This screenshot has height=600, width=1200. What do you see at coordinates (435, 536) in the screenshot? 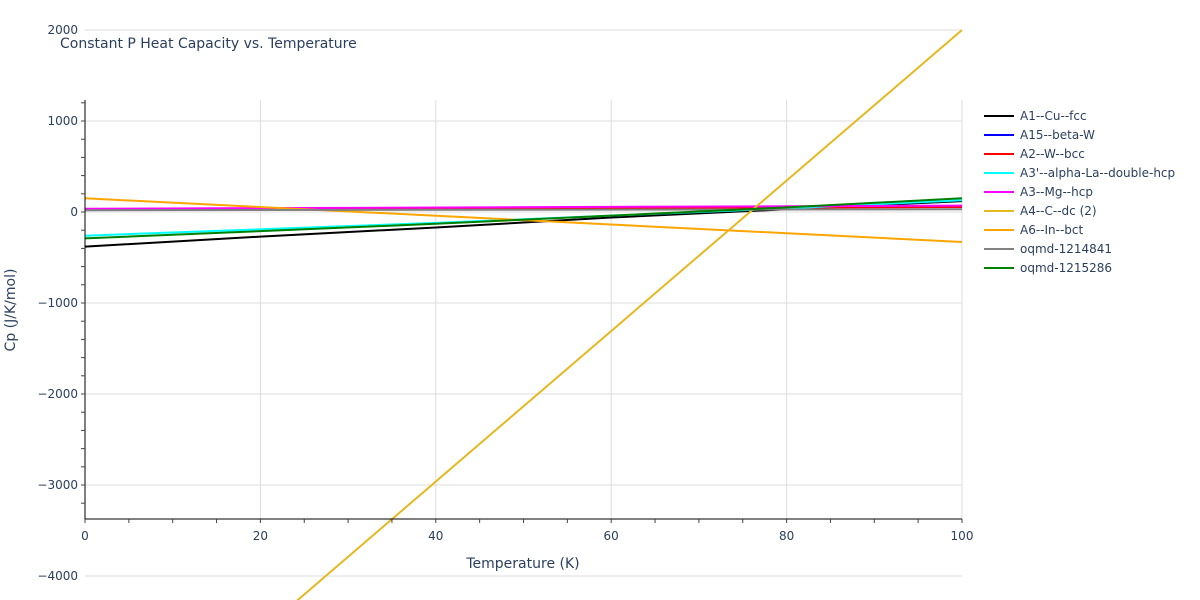
I see `x-tick-label: 40` at bounding box center [435, 536].